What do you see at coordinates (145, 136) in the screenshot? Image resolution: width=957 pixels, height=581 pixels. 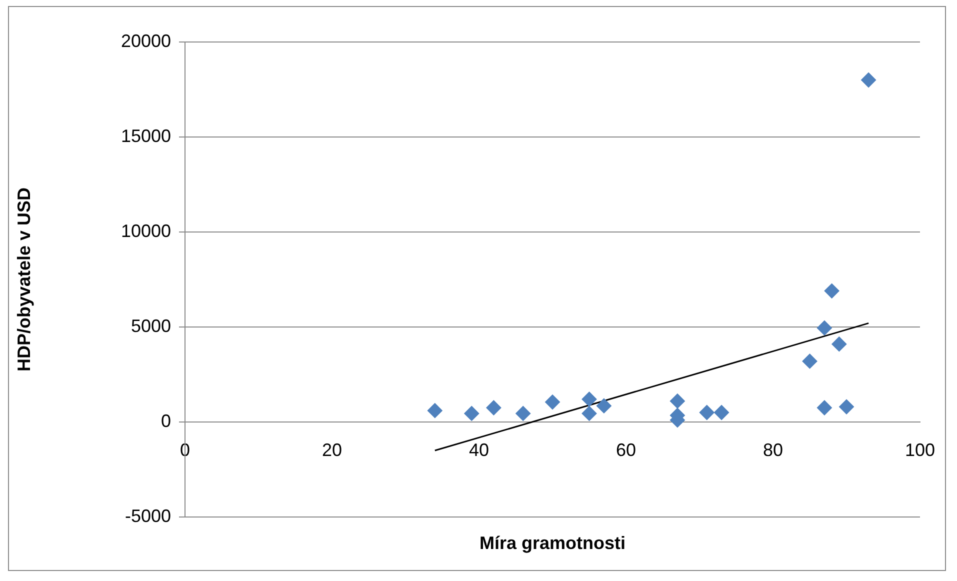 I see `y-tick-label: 15000` at bounding box center [145, 136].